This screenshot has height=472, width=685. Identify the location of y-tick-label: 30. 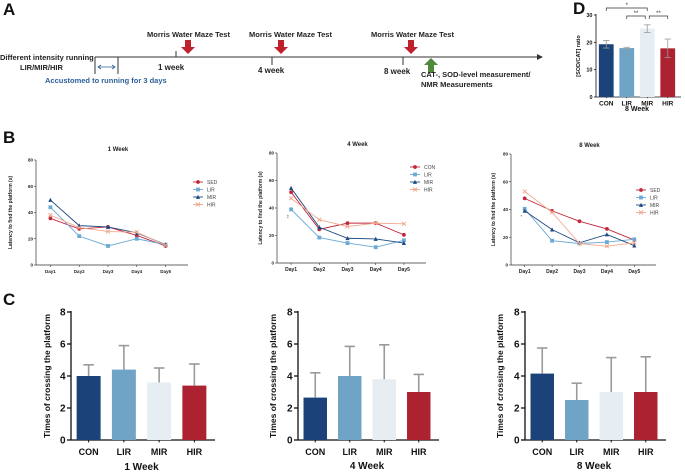
(589, 16).